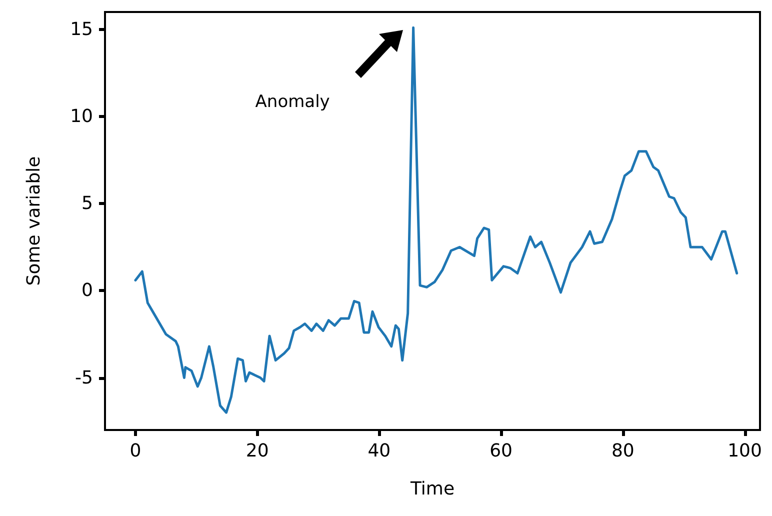 The height and width of the screenshot is (516, 772). What do you see at coordinates (257, 451) in the screenshot?
I see `x-tick-label: 20` at bounding box center [257, 451].